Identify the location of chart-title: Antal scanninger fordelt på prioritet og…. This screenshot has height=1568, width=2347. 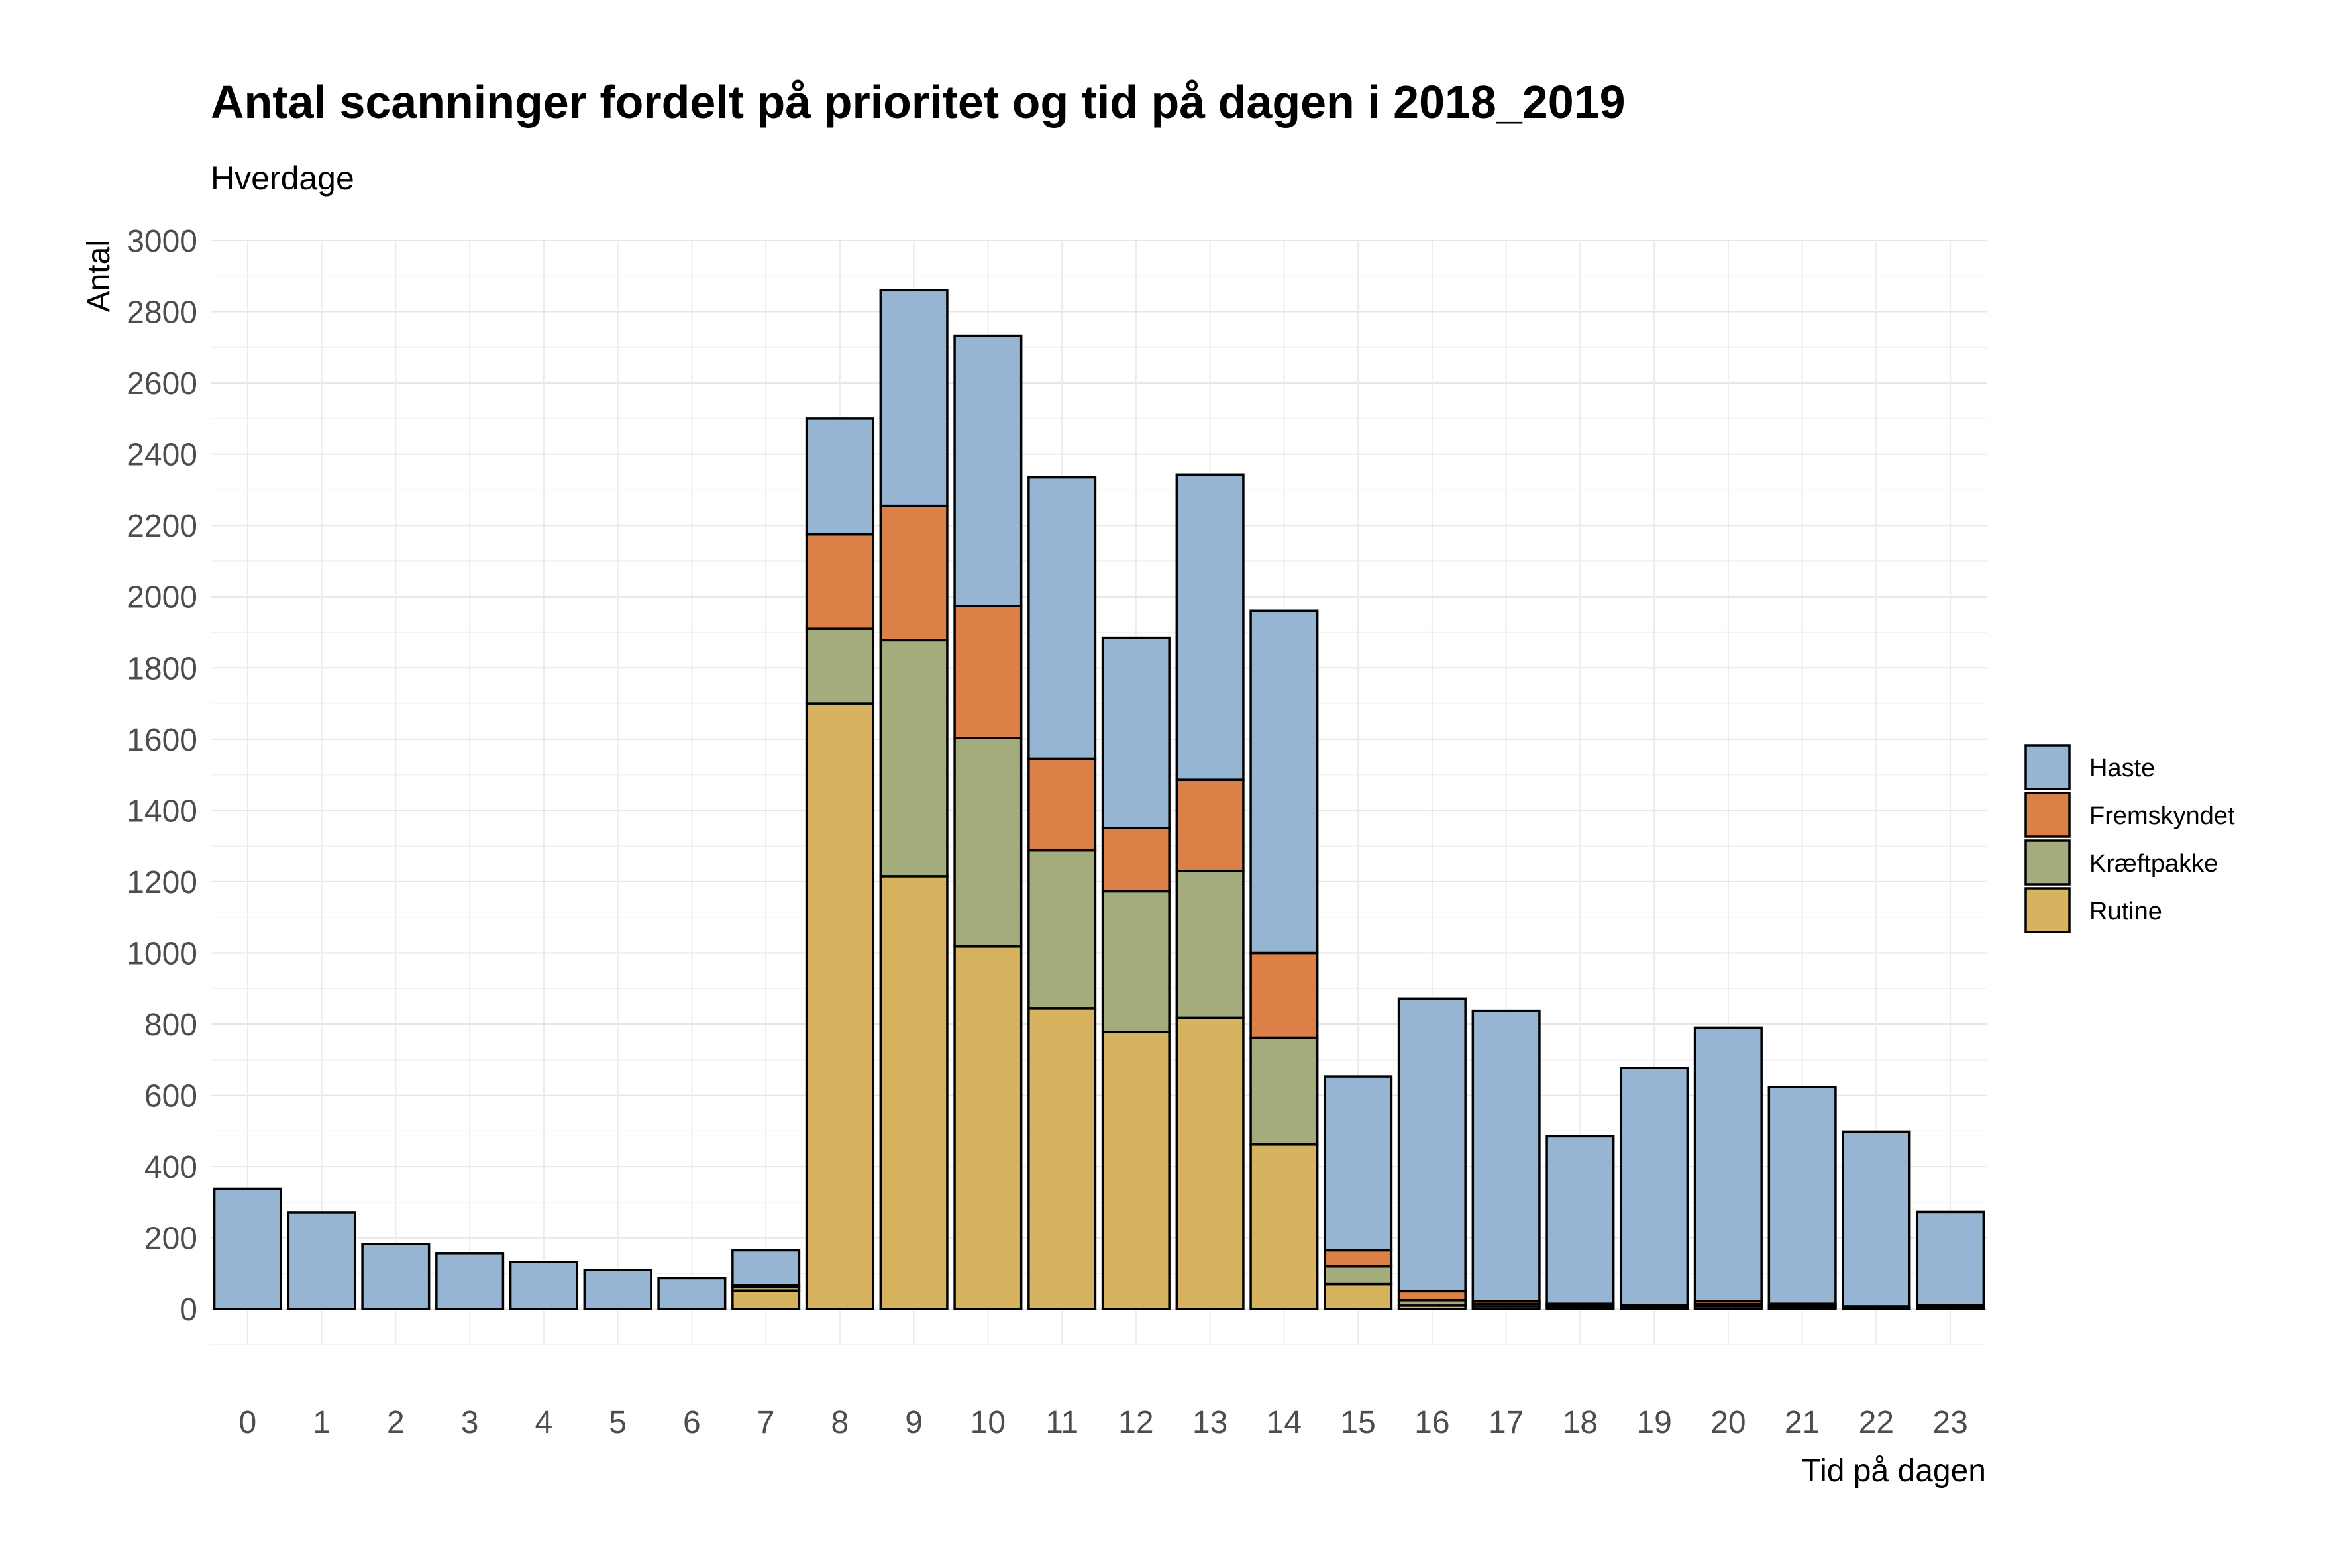
(918, 102).